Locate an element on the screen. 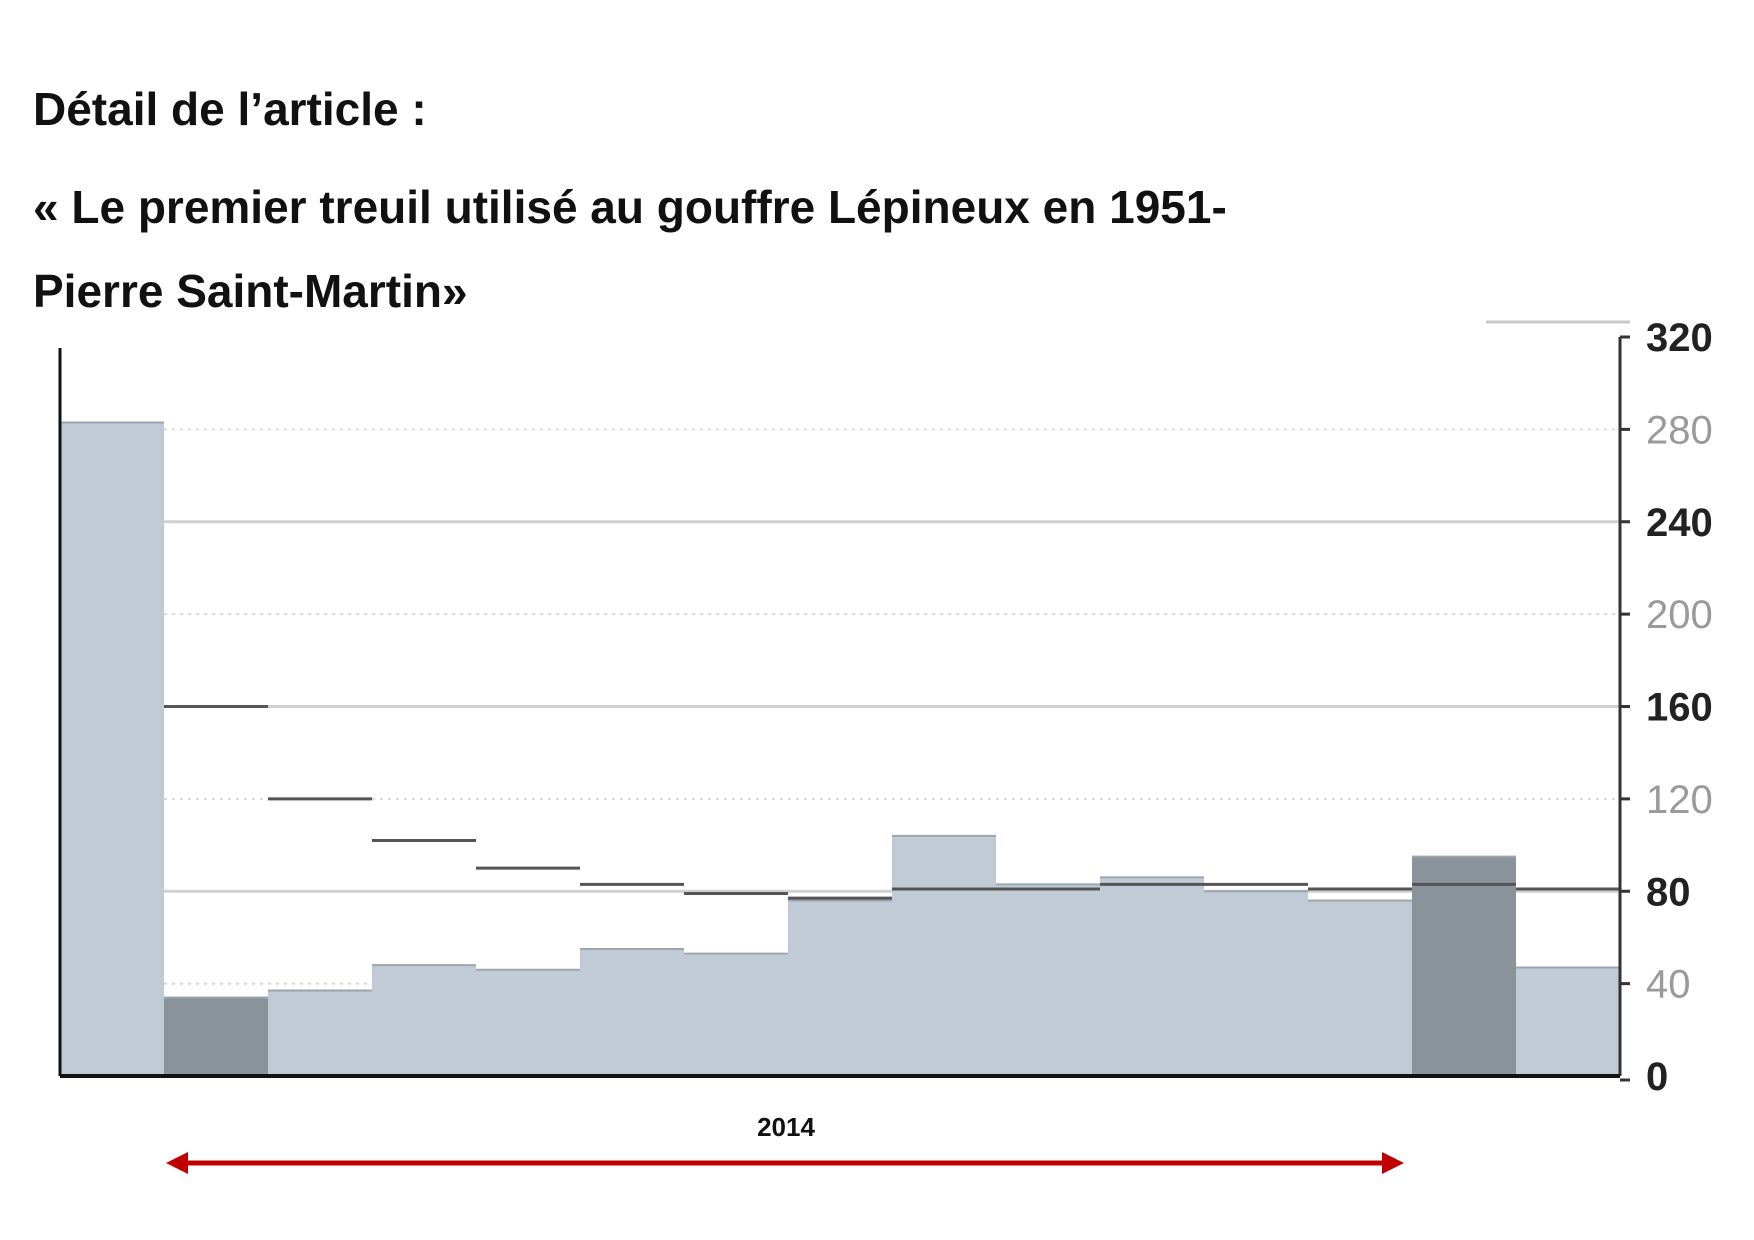 This screenshot has height=1240, width=1754. period-label: 2014 is located at coordinates (786, 1127).